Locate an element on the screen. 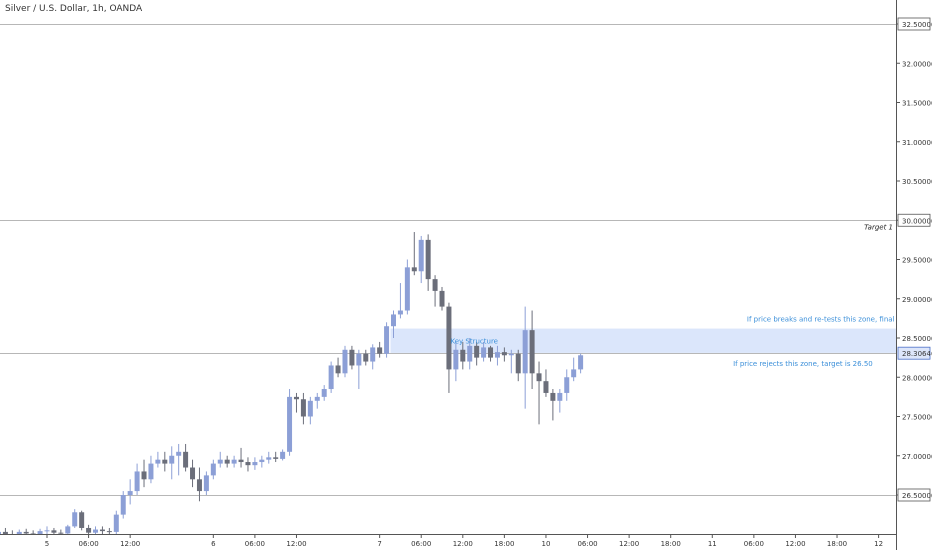  price-tick-label: 31.00000 is located at coordinates (917, 143).